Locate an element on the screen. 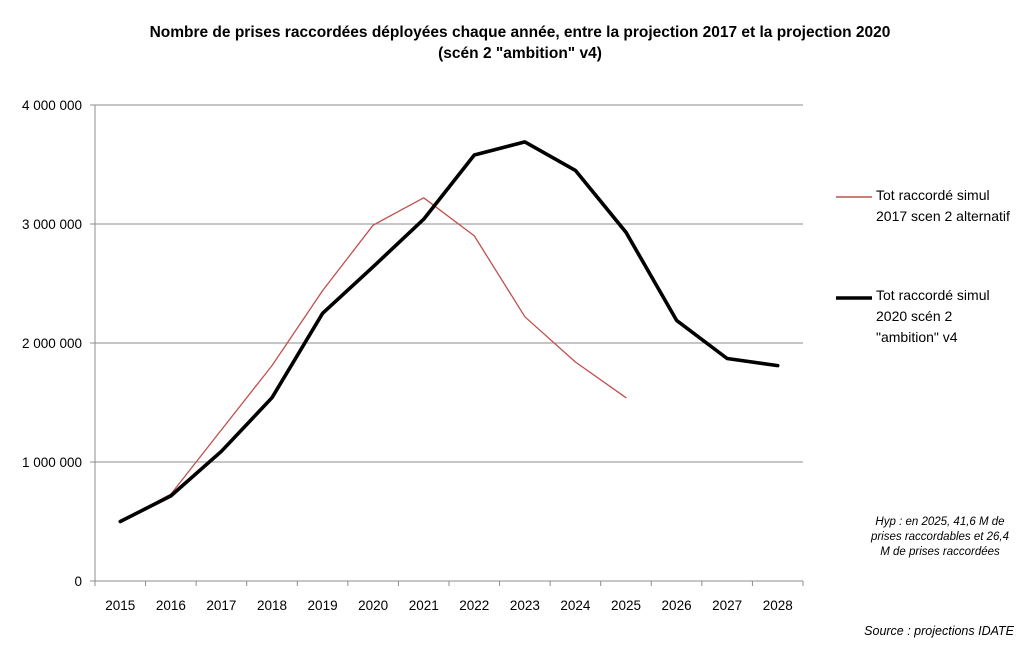  x-tick-label: 2026 is located at coordinates (677, 605).